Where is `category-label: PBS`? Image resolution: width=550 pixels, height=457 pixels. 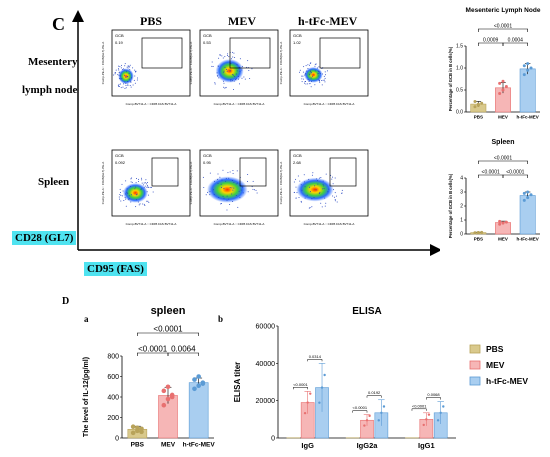 category-label: PBS is located at coordinates (138, 445).